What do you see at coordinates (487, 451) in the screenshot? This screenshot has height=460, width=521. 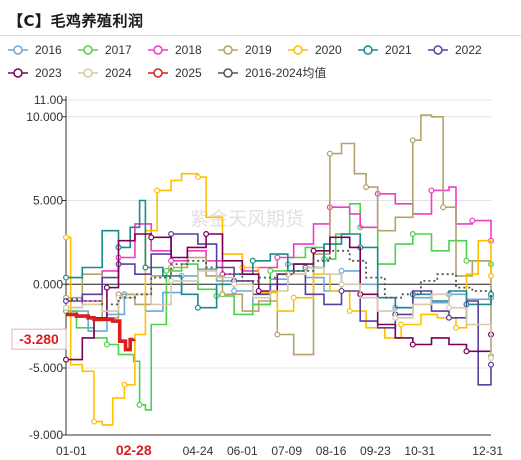 I see `x-tick-label: 12-31` at bounding box center [487, 451].